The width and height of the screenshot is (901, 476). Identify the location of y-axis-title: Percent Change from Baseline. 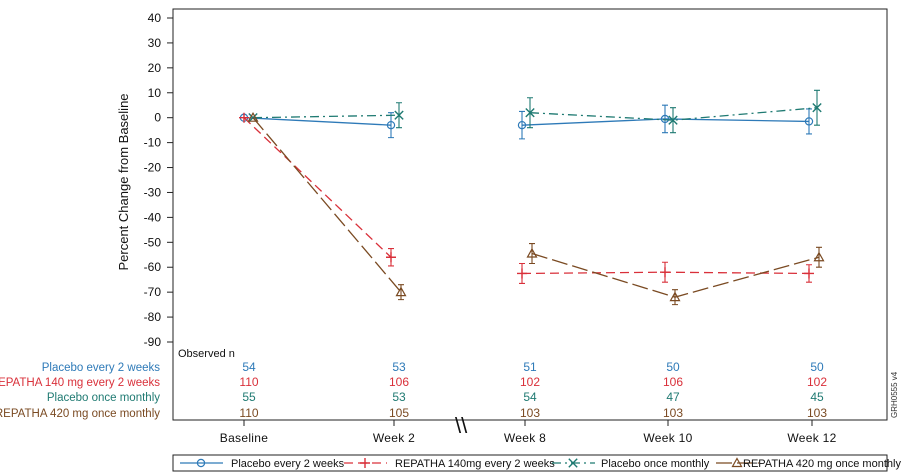
(123, 181).